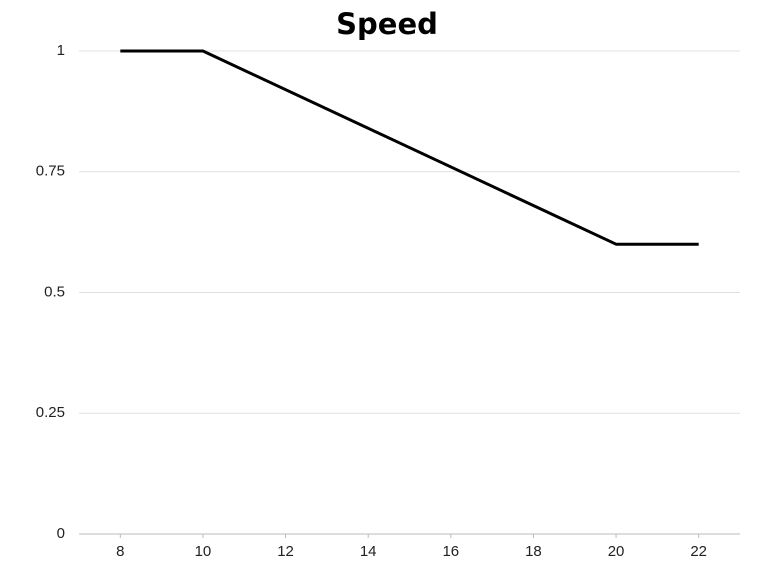 Image resolution: width=777 pixels, height=583 pixels. I want to click on y-tick-label: 0, so click(61, 533).